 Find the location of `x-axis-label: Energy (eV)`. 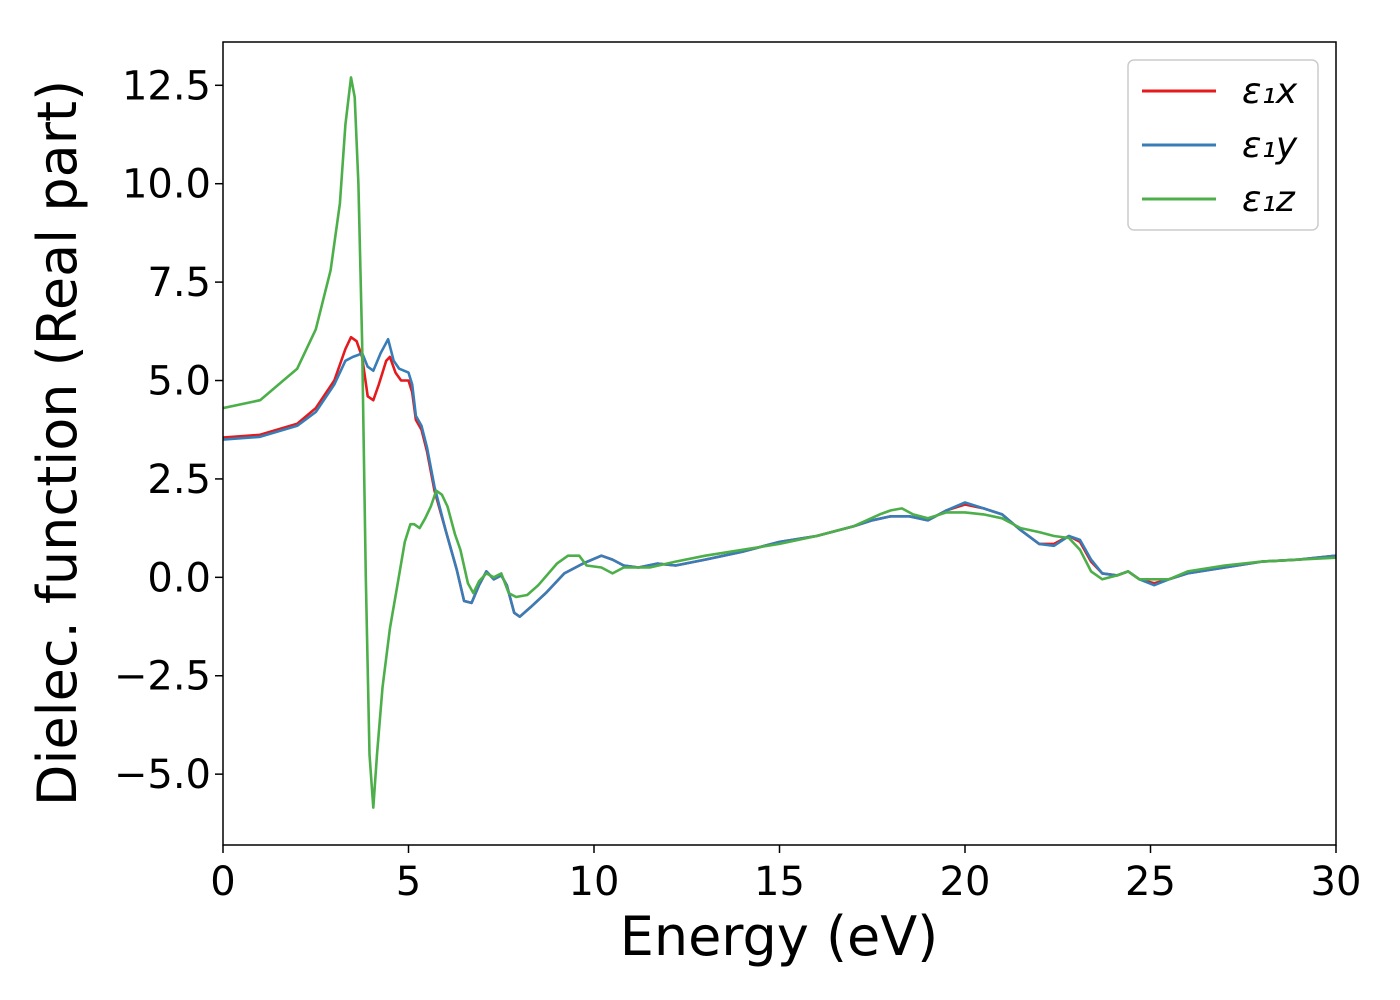

x-axis-label: Energy (eV) is located at coordinates (779, 936).